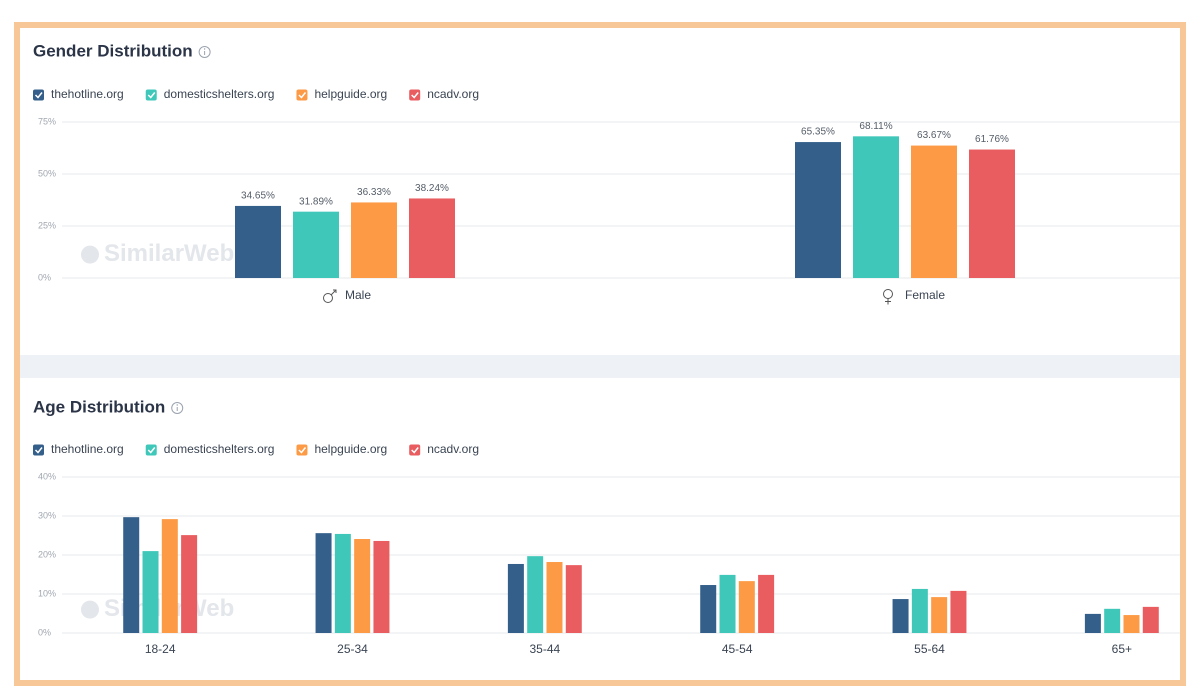 This screenshot has width=1200, height=700. I want to click on value-label: 63.67%, so click(934, 135).